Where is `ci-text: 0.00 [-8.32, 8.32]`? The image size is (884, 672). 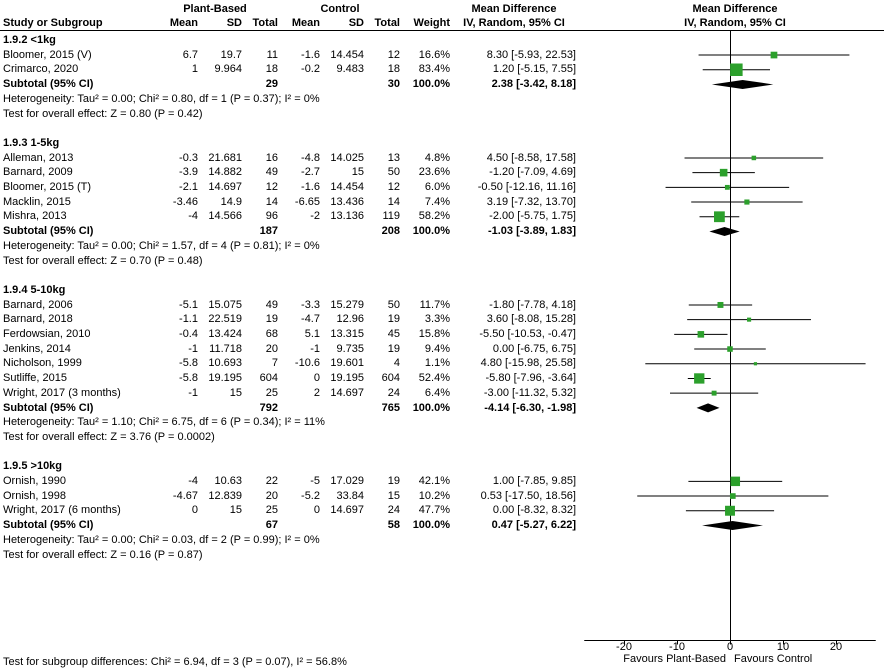
ci-text: 0.00 [-8.32, 8.32] is located at coordinates (534, 510).